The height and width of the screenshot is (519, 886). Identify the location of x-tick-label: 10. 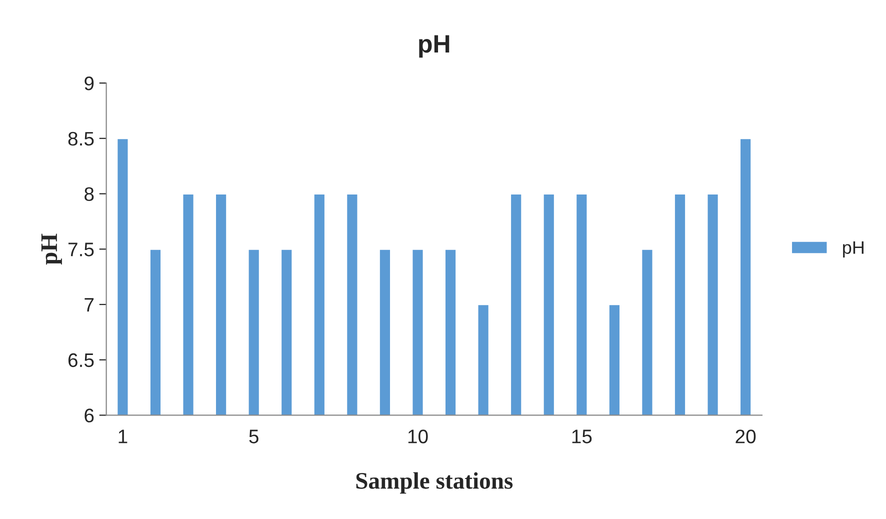
(418, 437).